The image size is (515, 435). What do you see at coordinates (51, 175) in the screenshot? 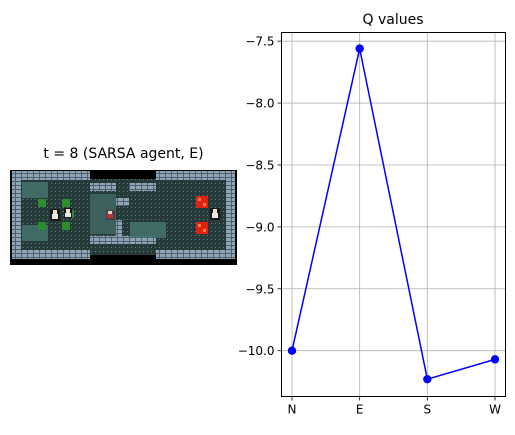
I see `wall-top-left` at bounding box center [51, 175].